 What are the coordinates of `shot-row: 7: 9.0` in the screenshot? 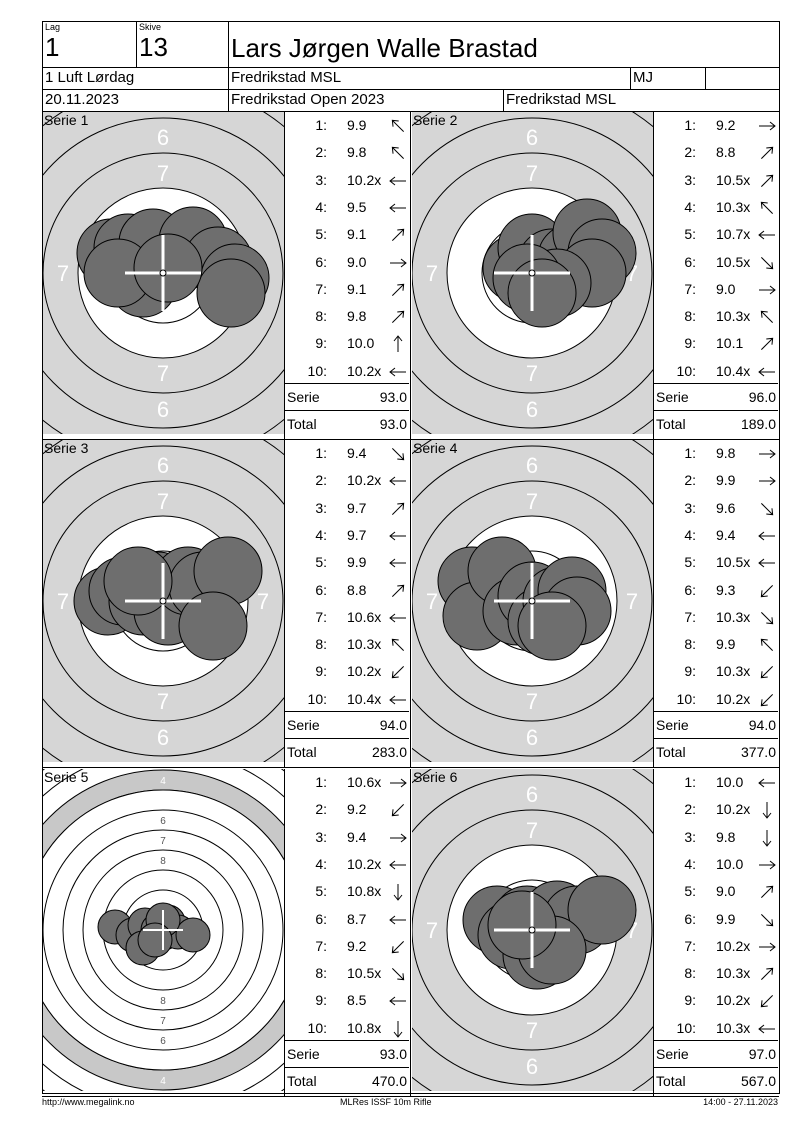 It's located at (716, 289).